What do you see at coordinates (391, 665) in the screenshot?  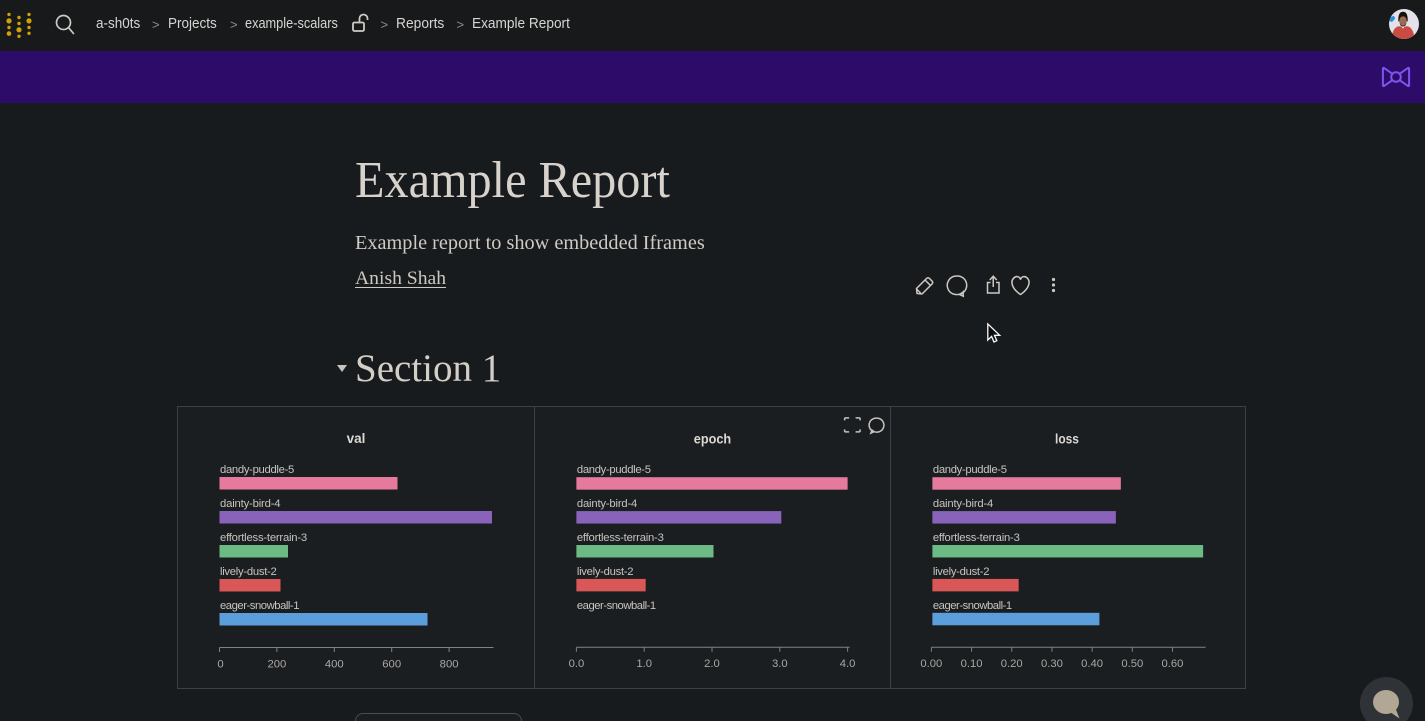 I see `svg-text: 600` at bounding box center [391, 665].